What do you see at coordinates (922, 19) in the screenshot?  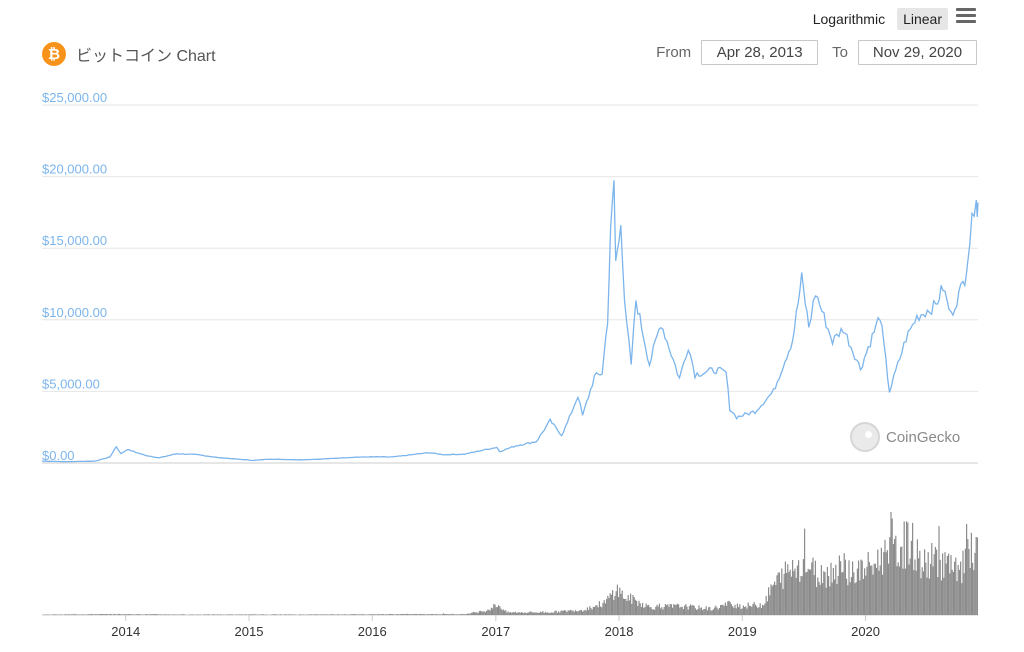 I see `linear-scale-button: Linear` at bounding box center [922, 19].